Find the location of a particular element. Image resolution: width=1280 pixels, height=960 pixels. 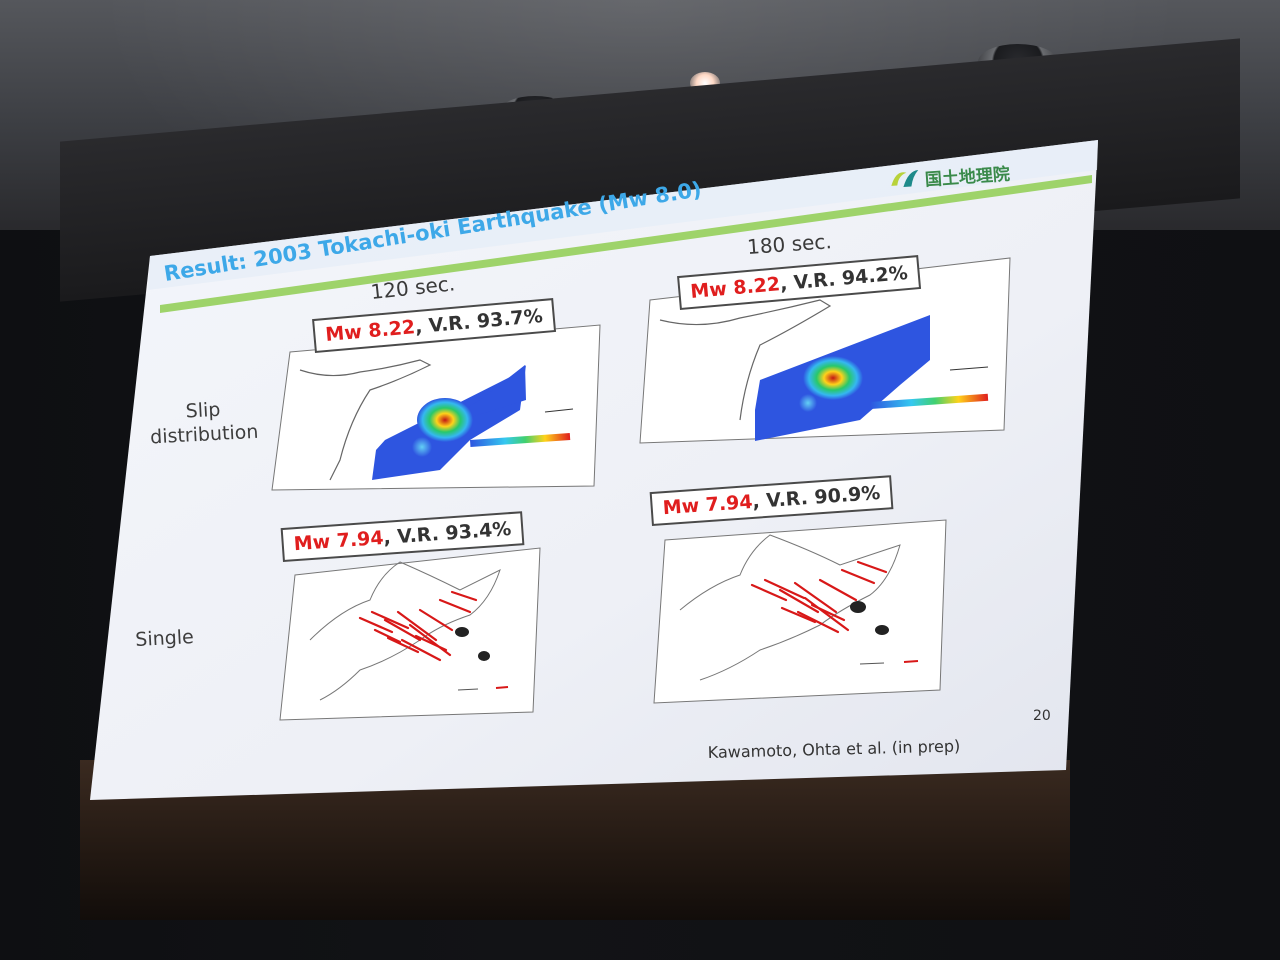

vr-value: , V.R. 93.4% is located at coordinates (447, 533).